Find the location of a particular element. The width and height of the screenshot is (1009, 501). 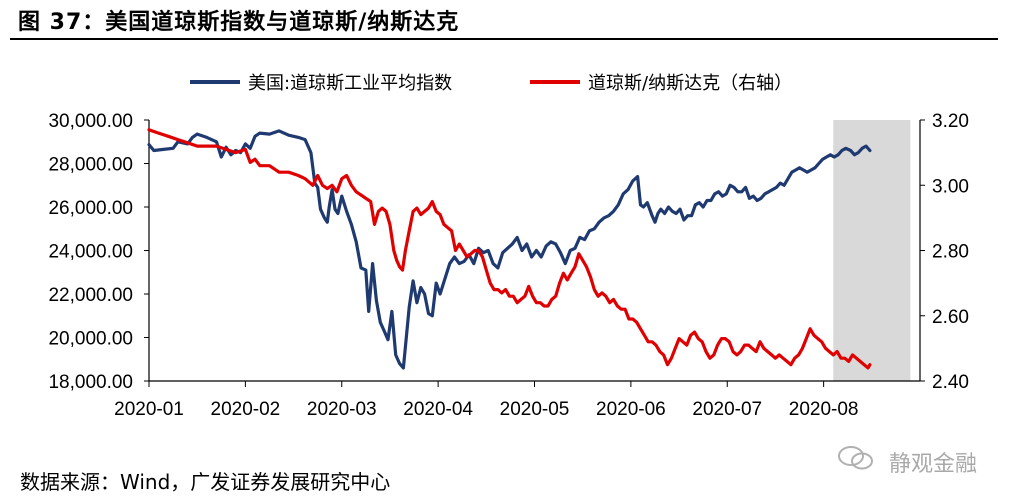

x-tick-label: 2020-04 is located at coordinates (438, 409).